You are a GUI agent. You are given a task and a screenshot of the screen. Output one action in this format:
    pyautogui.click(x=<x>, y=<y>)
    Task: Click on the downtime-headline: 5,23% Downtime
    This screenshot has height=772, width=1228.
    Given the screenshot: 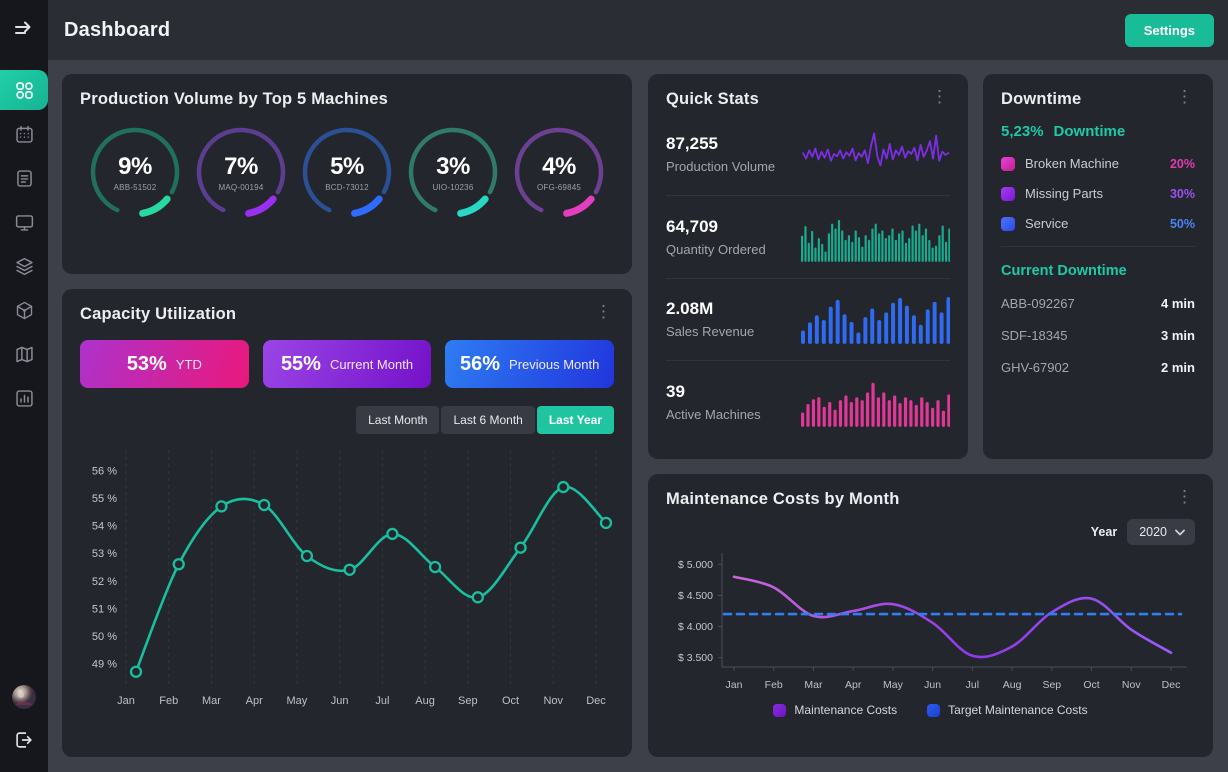 What is the action you would take?
    pyautogui.click(x=1098, y=131)
    